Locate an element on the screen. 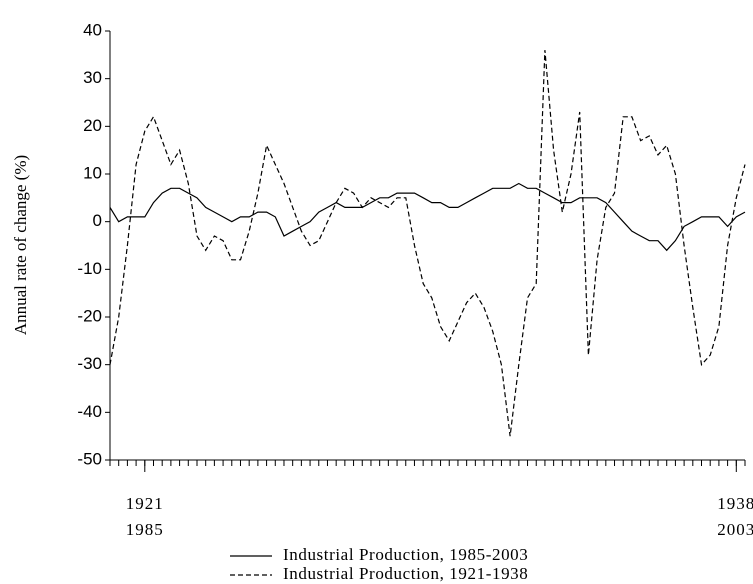  x-tick-label: 1921 is located at coordinates (145, 503).